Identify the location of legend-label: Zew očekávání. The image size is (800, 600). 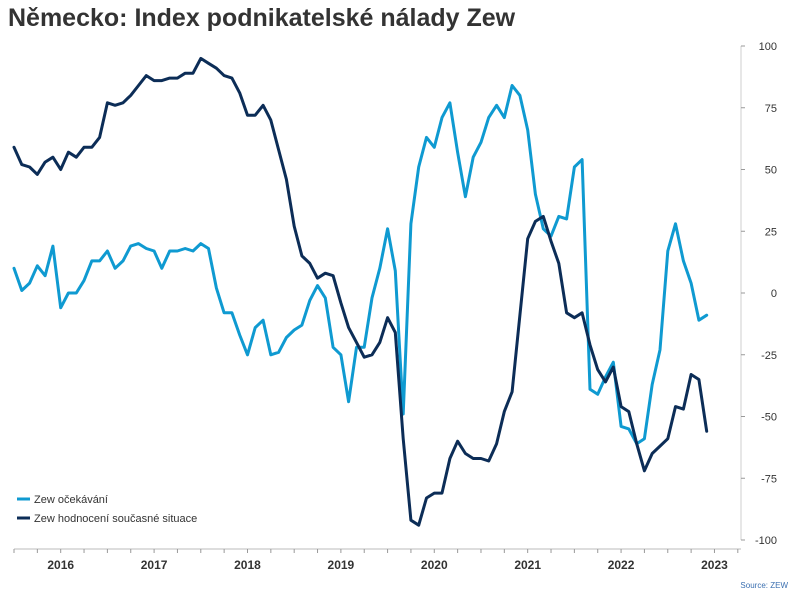
(71, 500).